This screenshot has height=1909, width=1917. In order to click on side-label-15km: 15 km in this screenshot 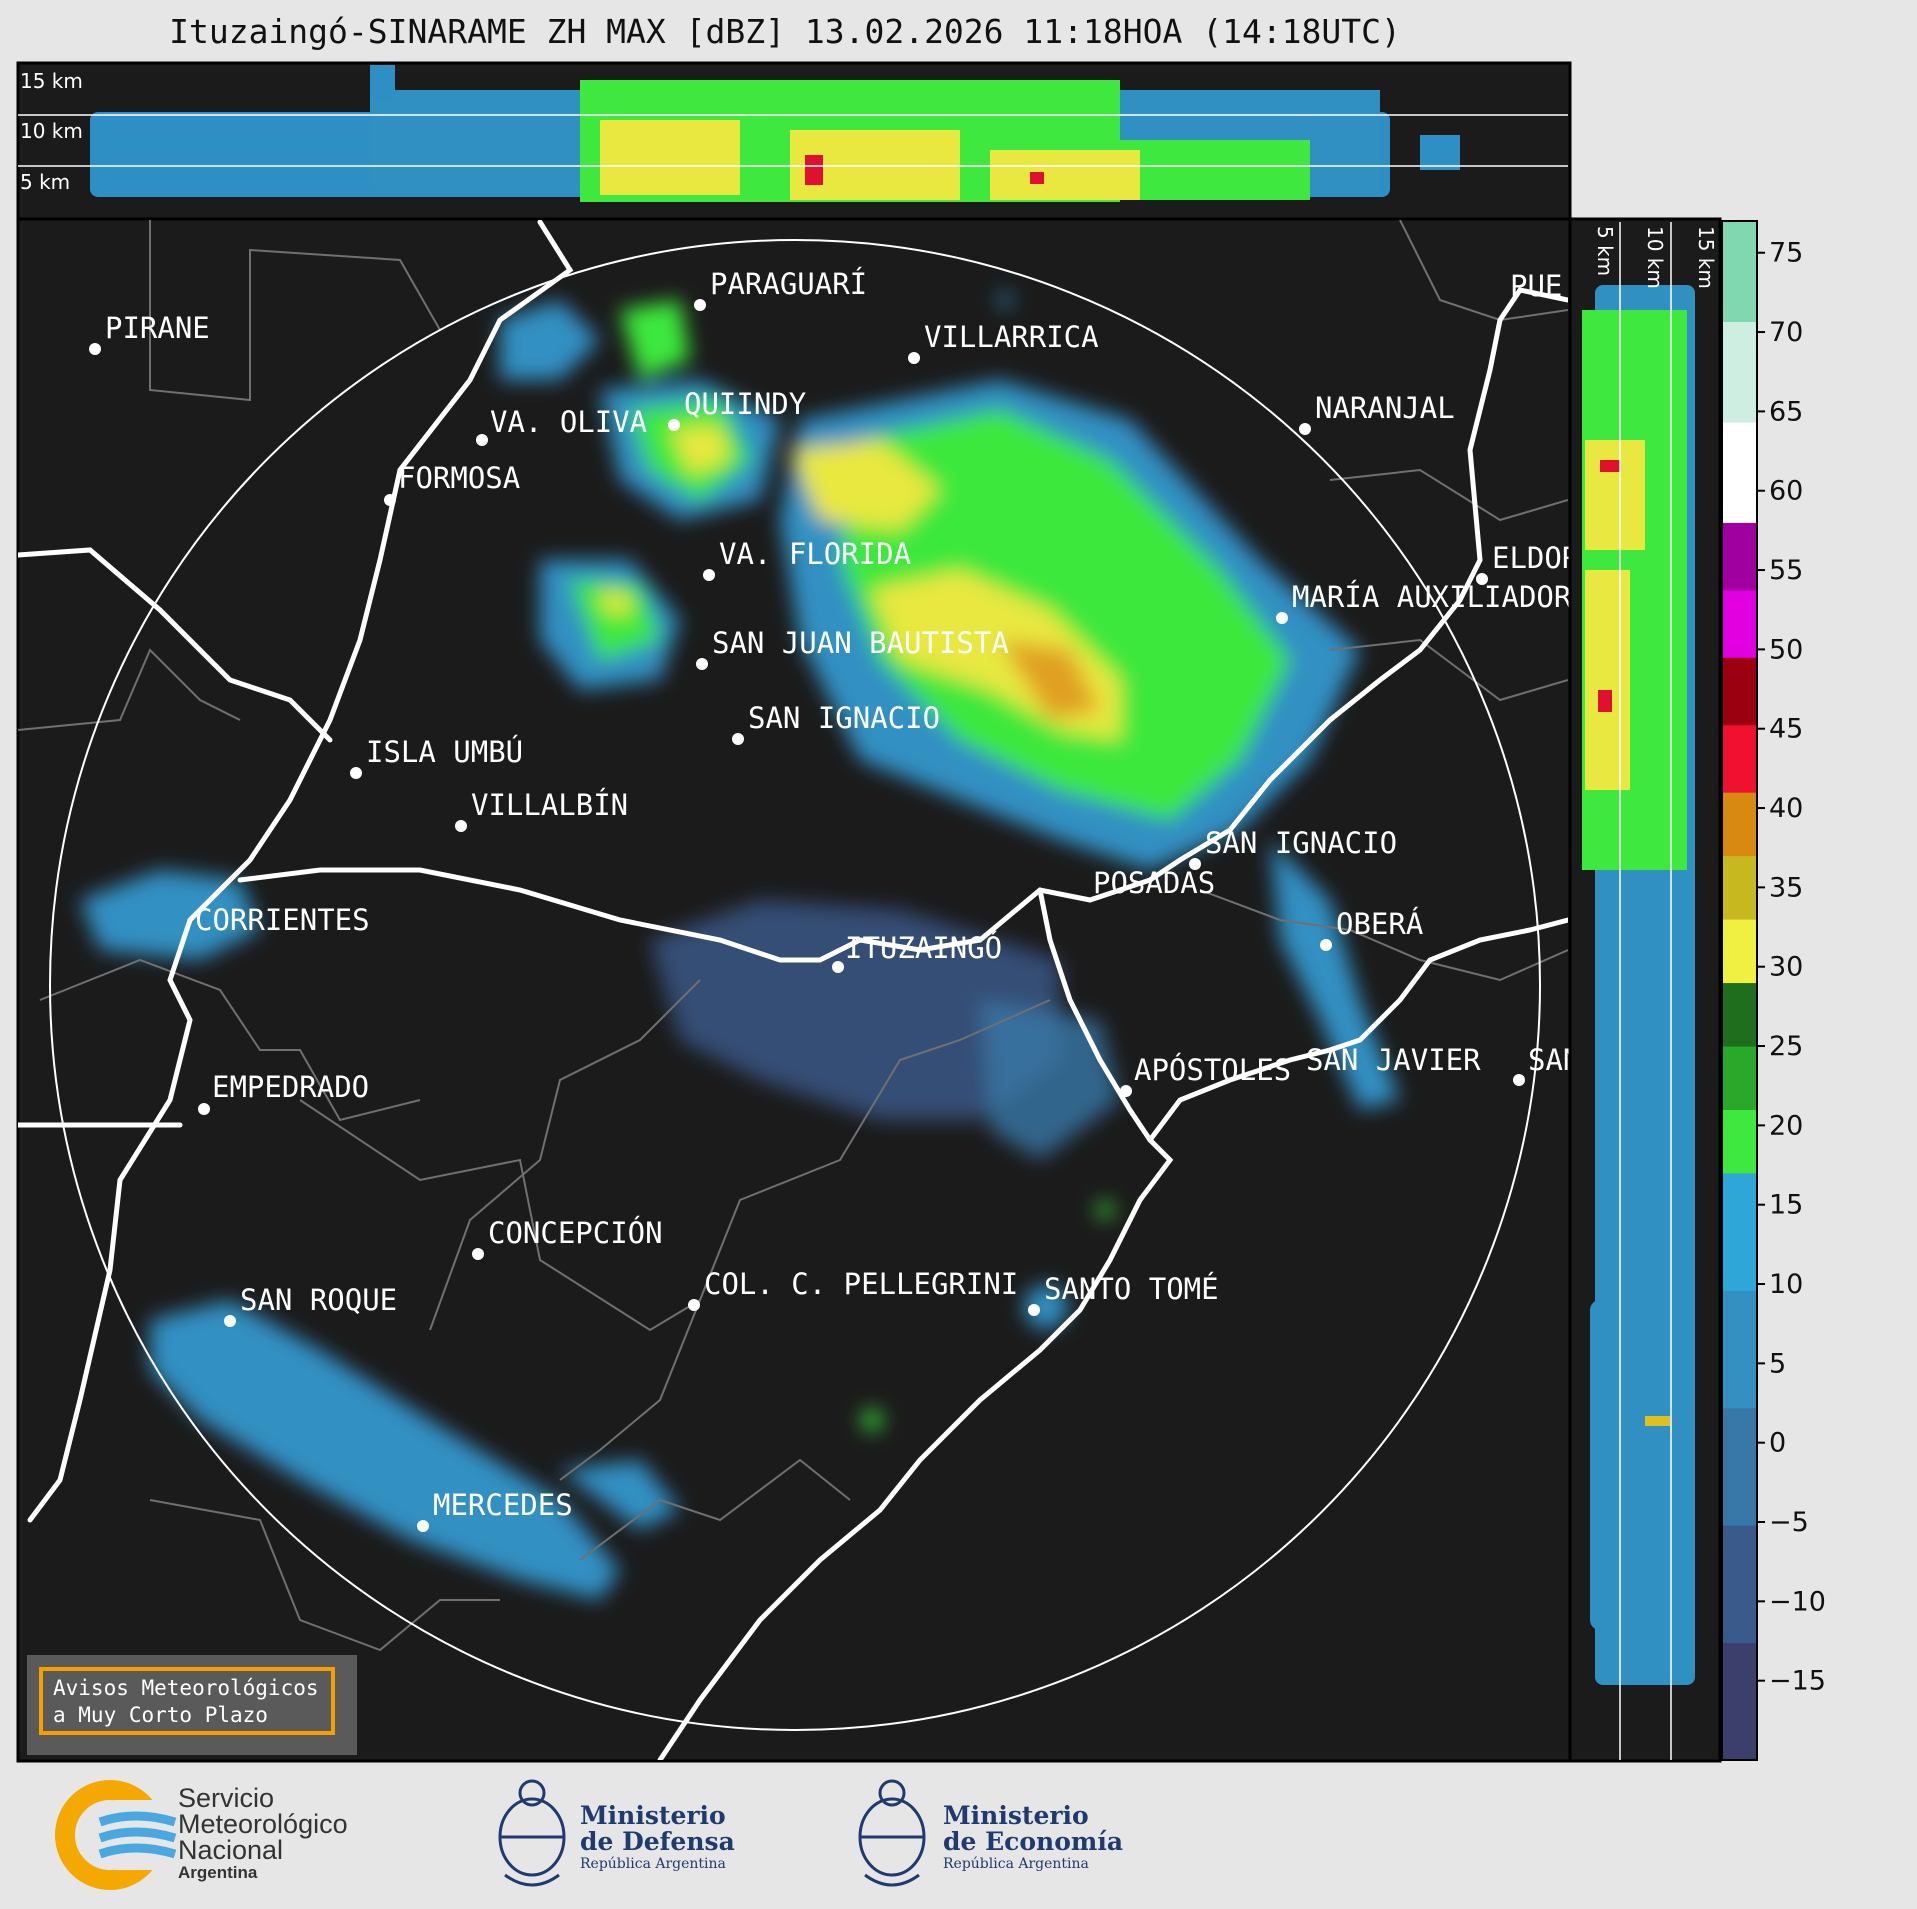, I will do `click(1706, 257)`.